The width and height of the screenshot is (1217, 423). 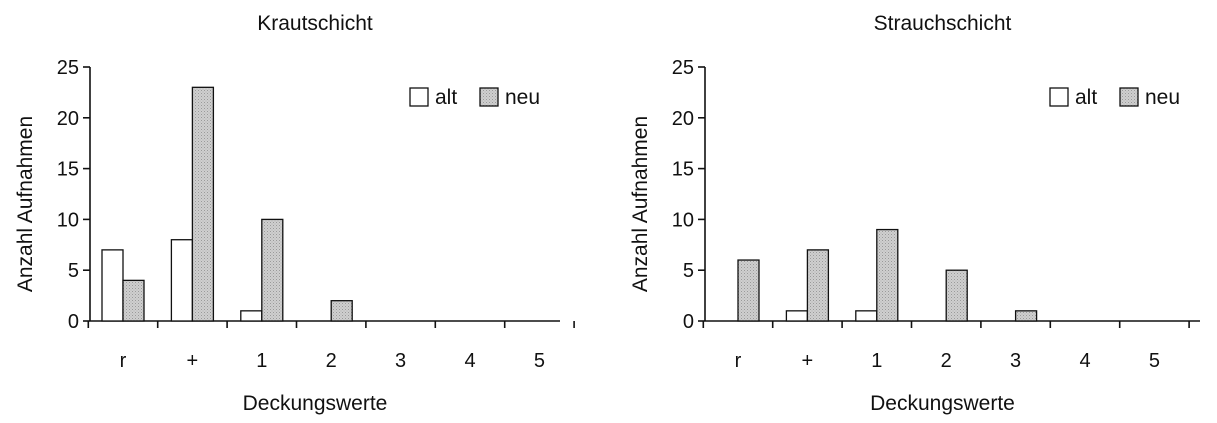 What do you see at coordinates (315, 23) in the screenshot?
I see `chart-title: Krautschicht` at bounding box center [315, 23].